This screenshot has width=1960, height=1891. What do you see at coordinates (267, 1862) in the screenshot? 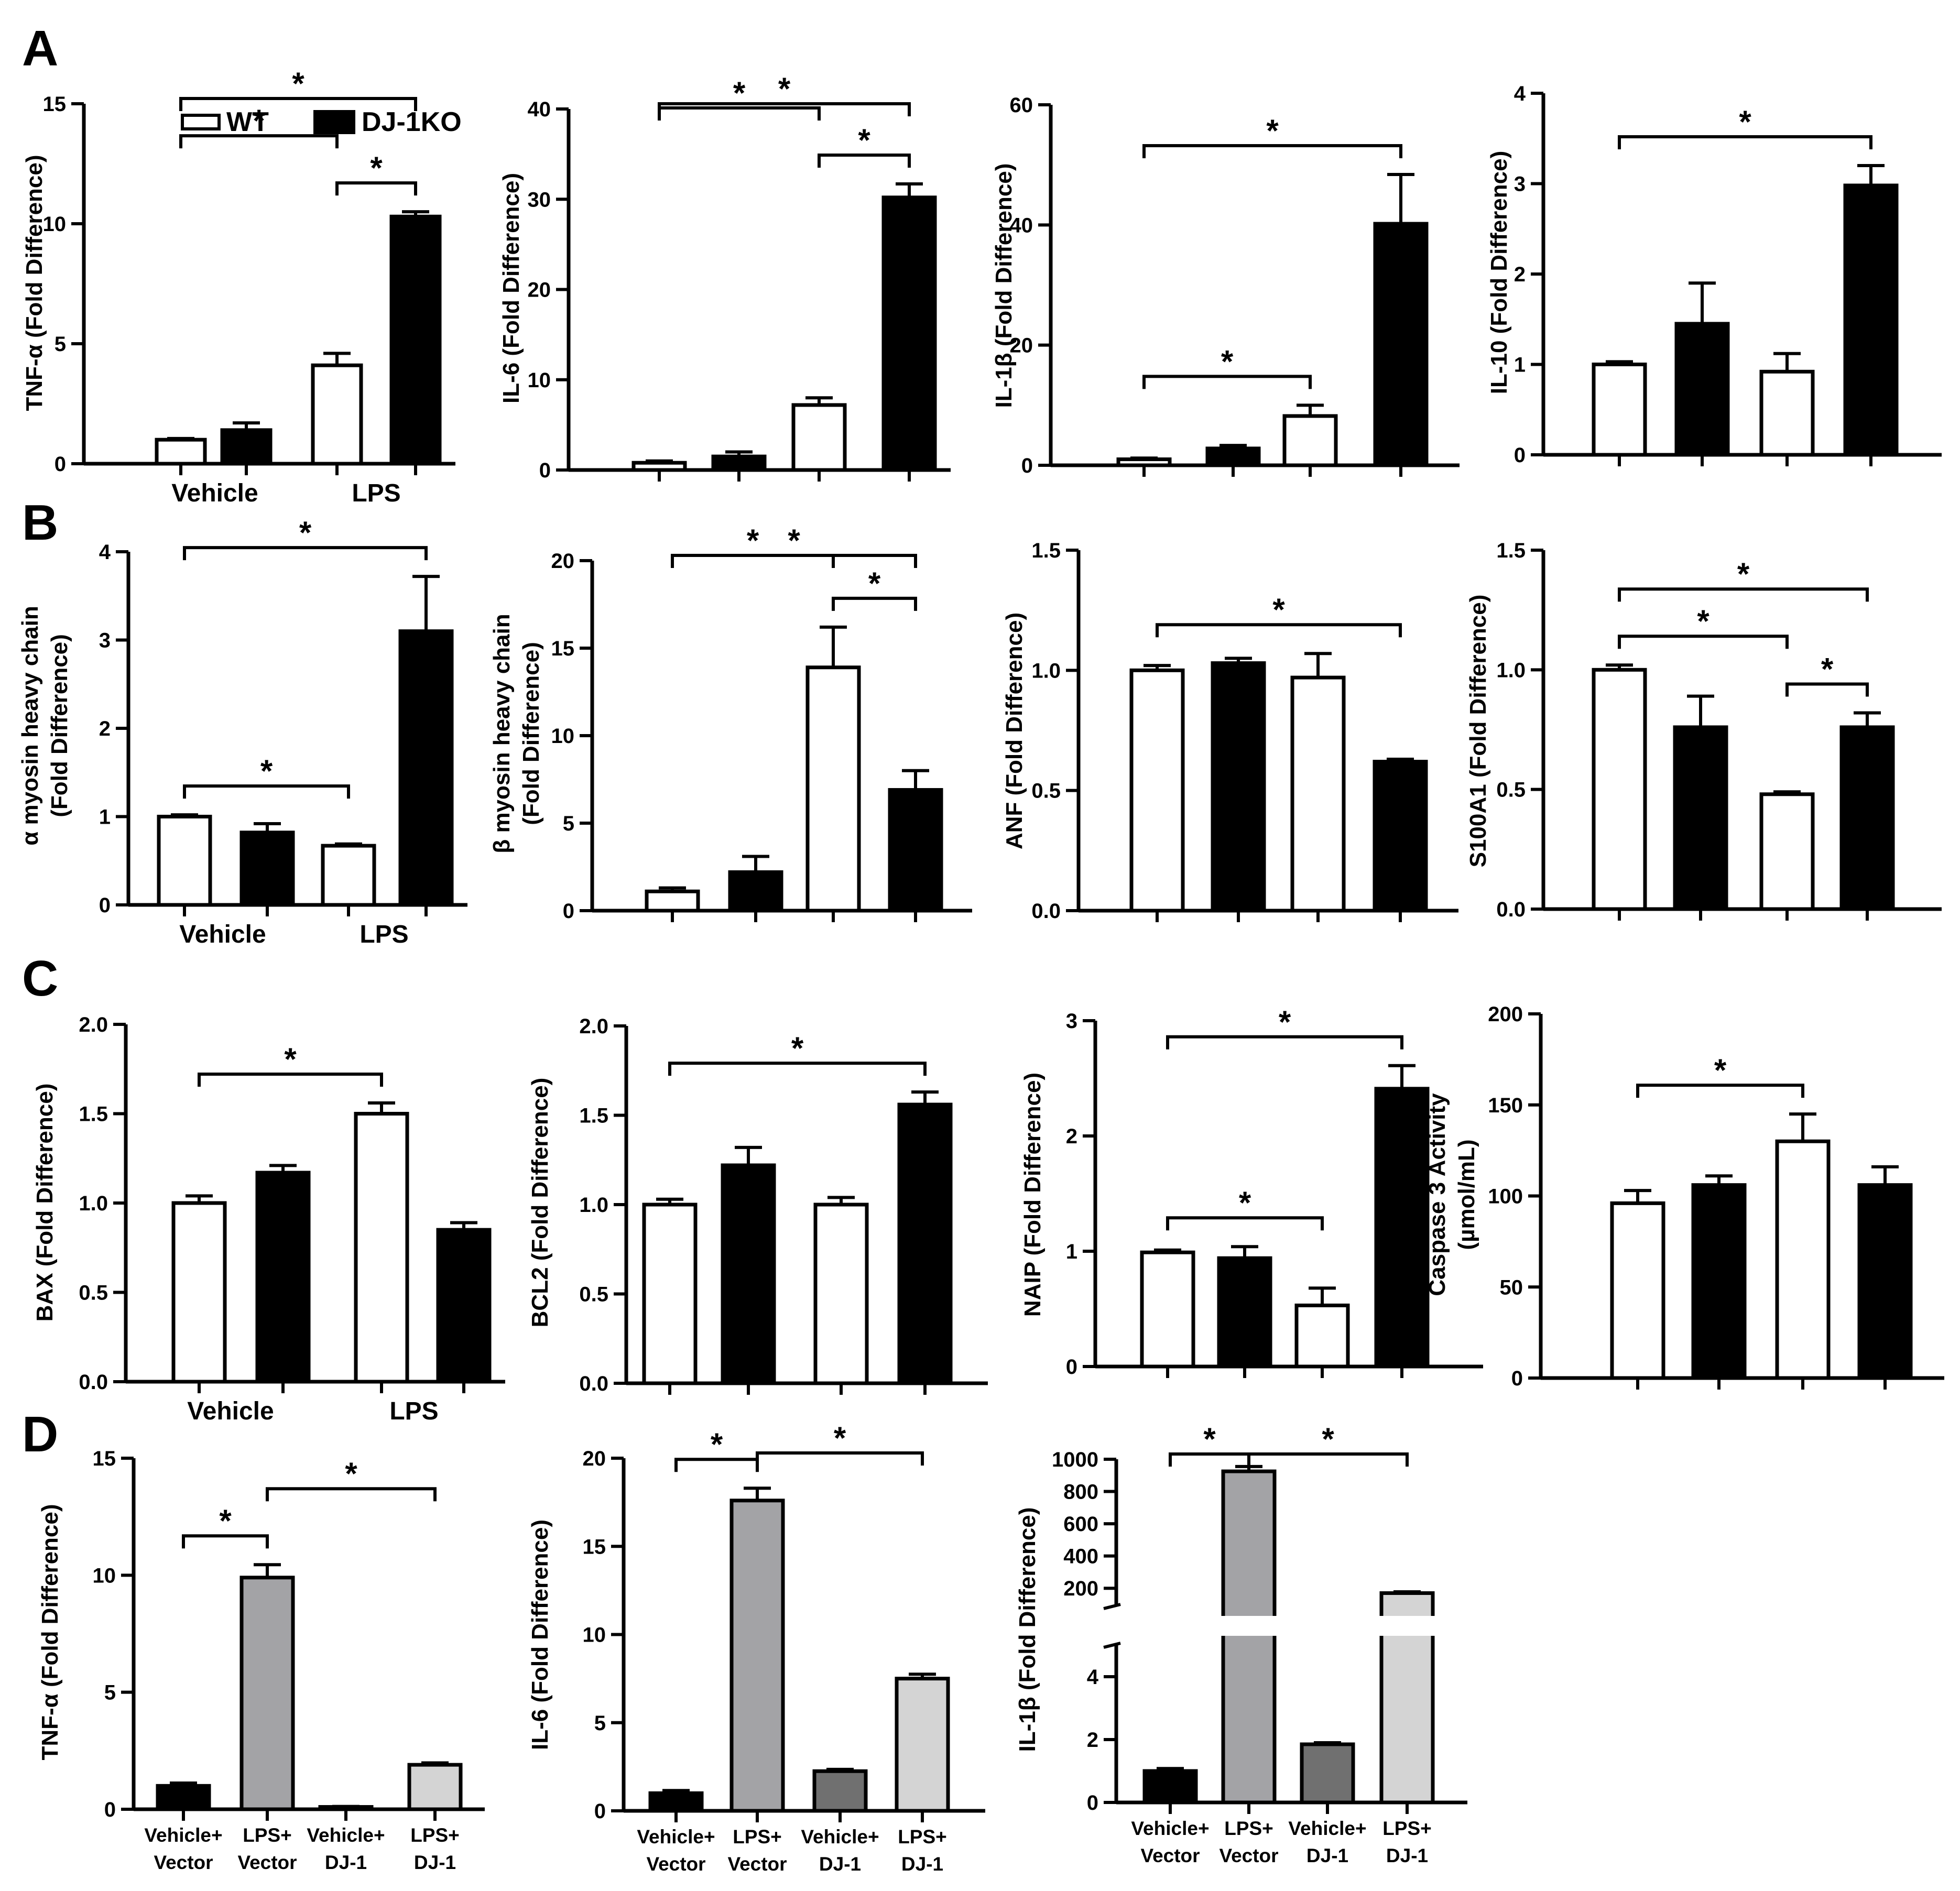
I see `x-category-label: Vector` at bounding box center [267, 1862].